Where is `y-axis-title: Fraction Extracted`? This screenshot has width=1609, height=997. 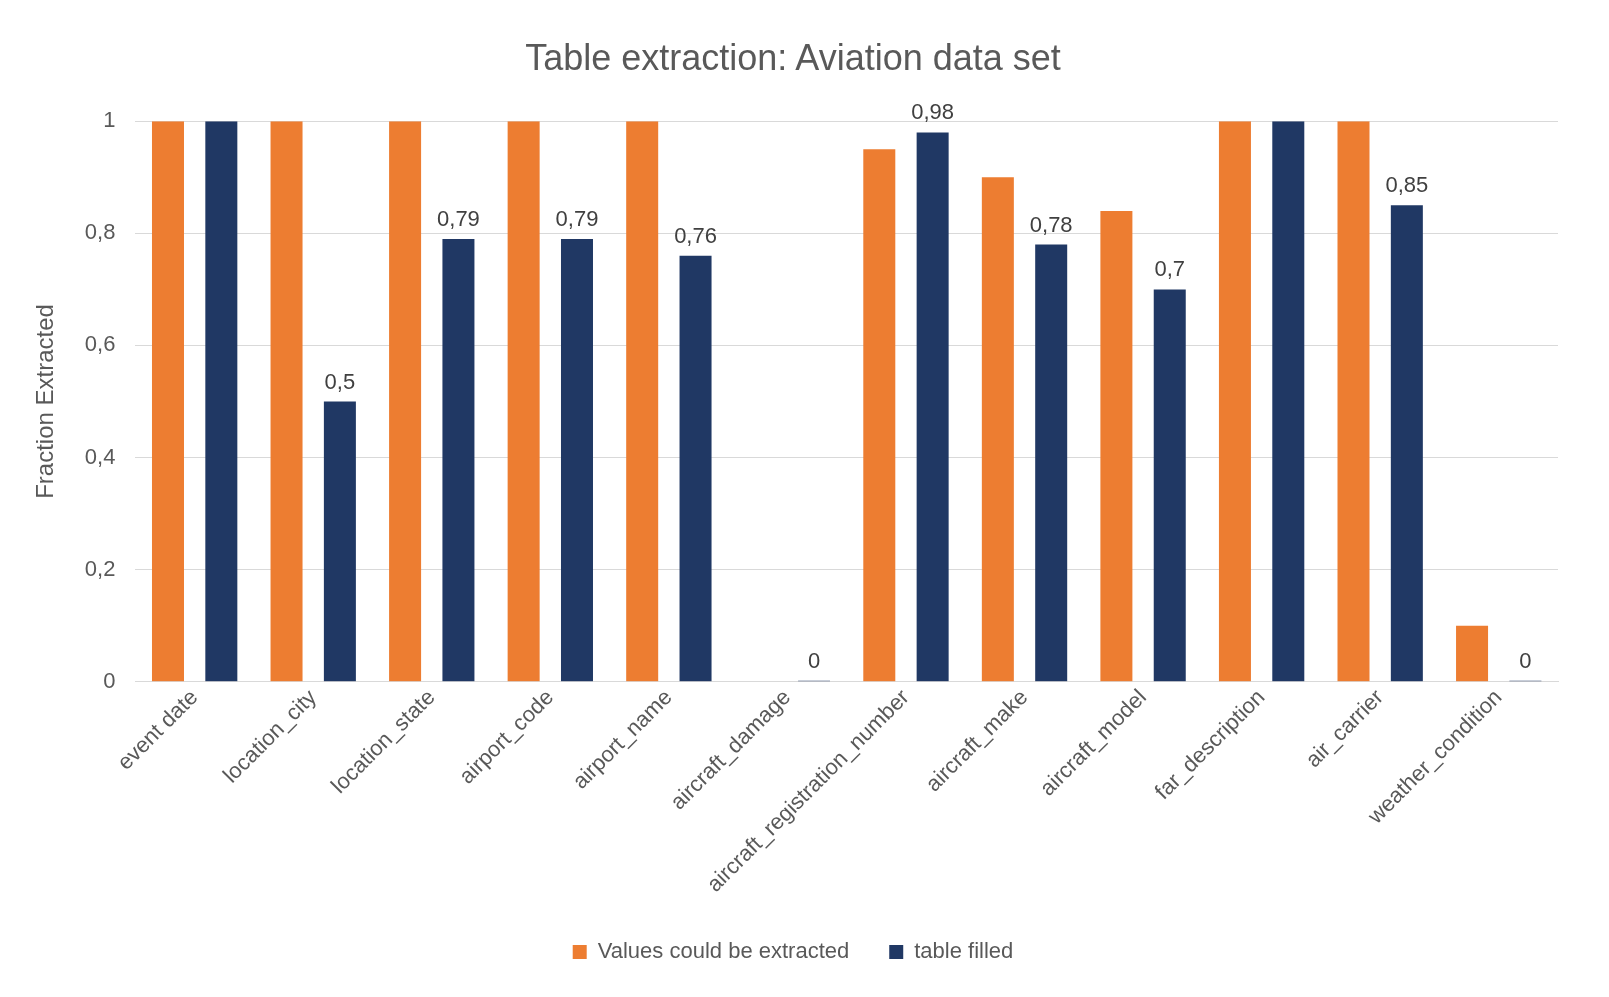
y-axis-title: Fraction Extracted is located at coordinates (45, 401).